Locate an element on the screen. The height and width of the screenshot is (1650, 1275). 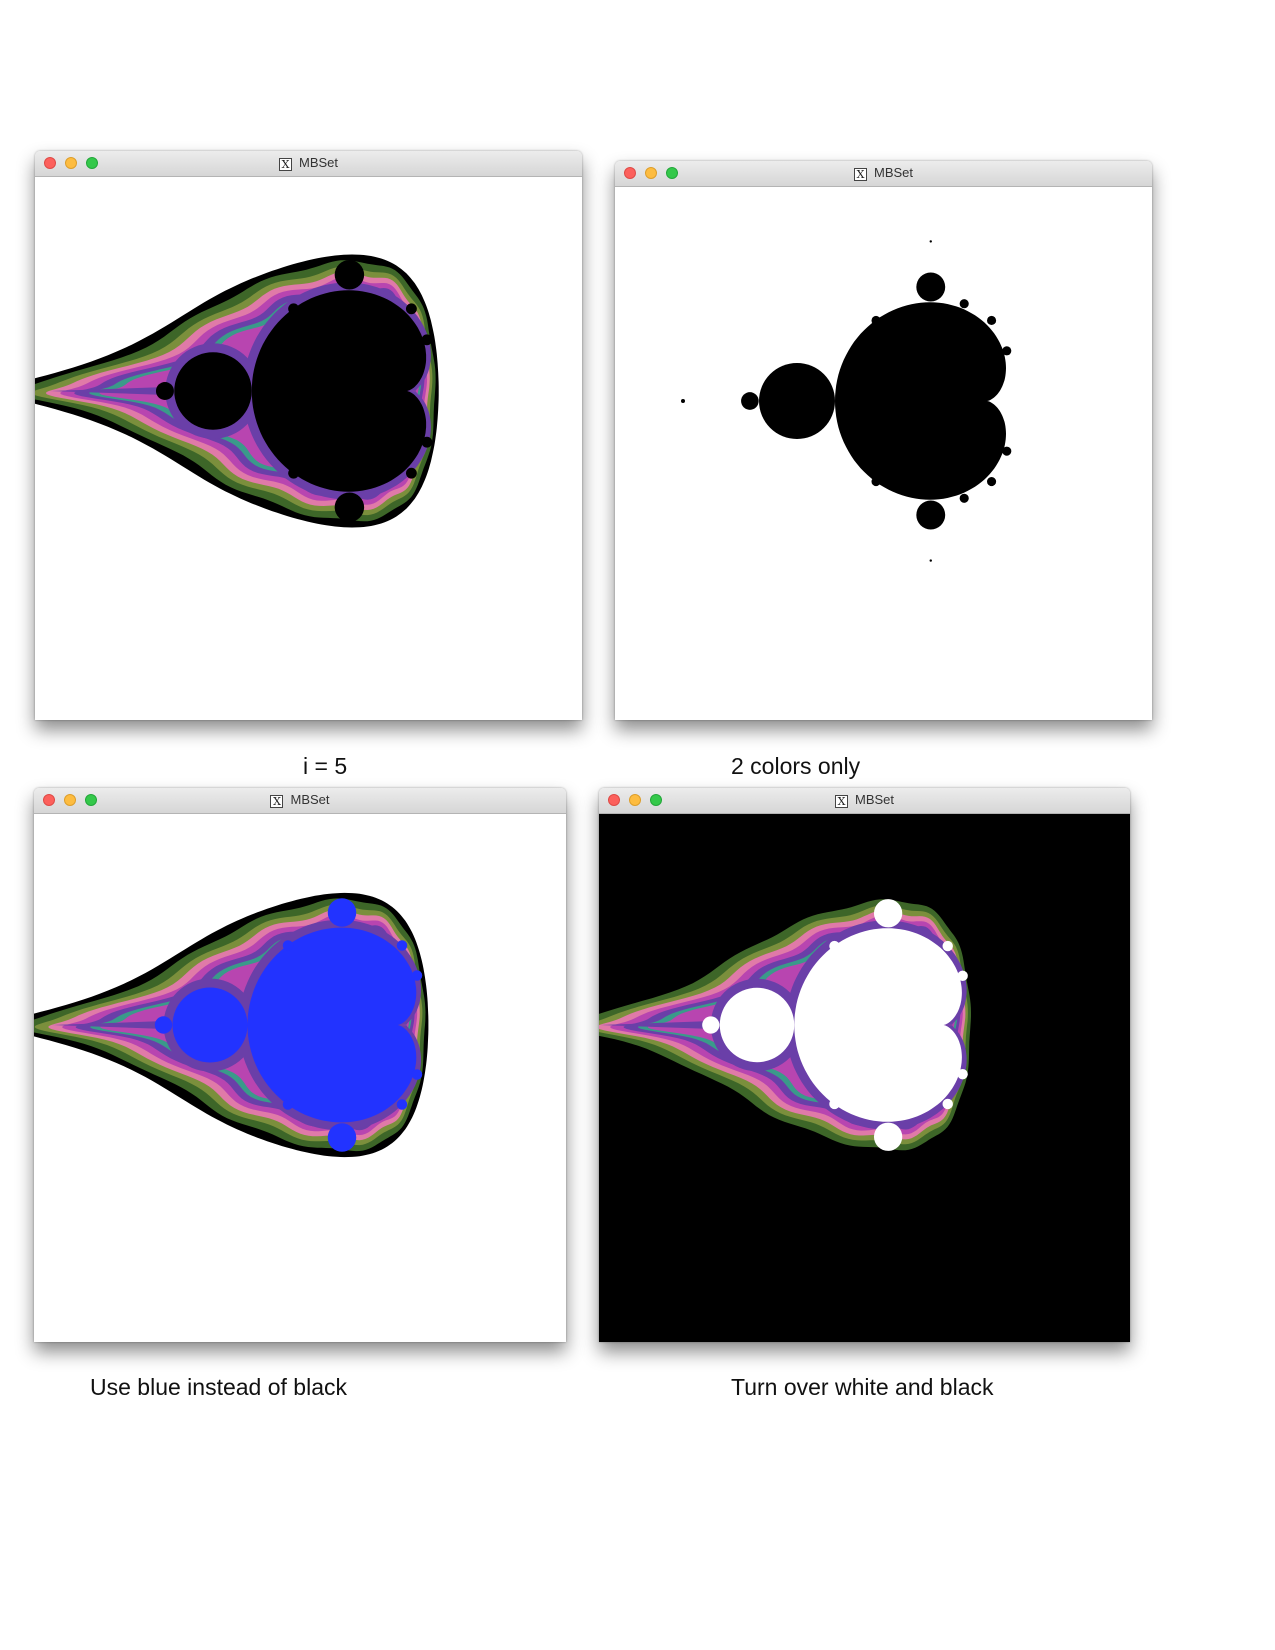
mbset-window-3: X MBSet is located at coordinates (300, 1065).